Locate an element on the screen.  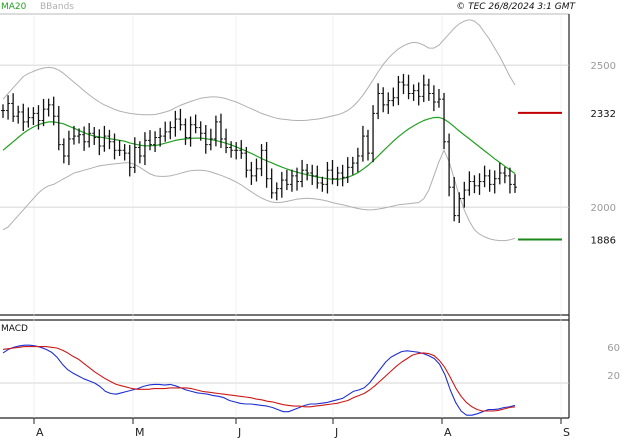
macd-y-tick-label: 60 is located at coordinates (613, 348).